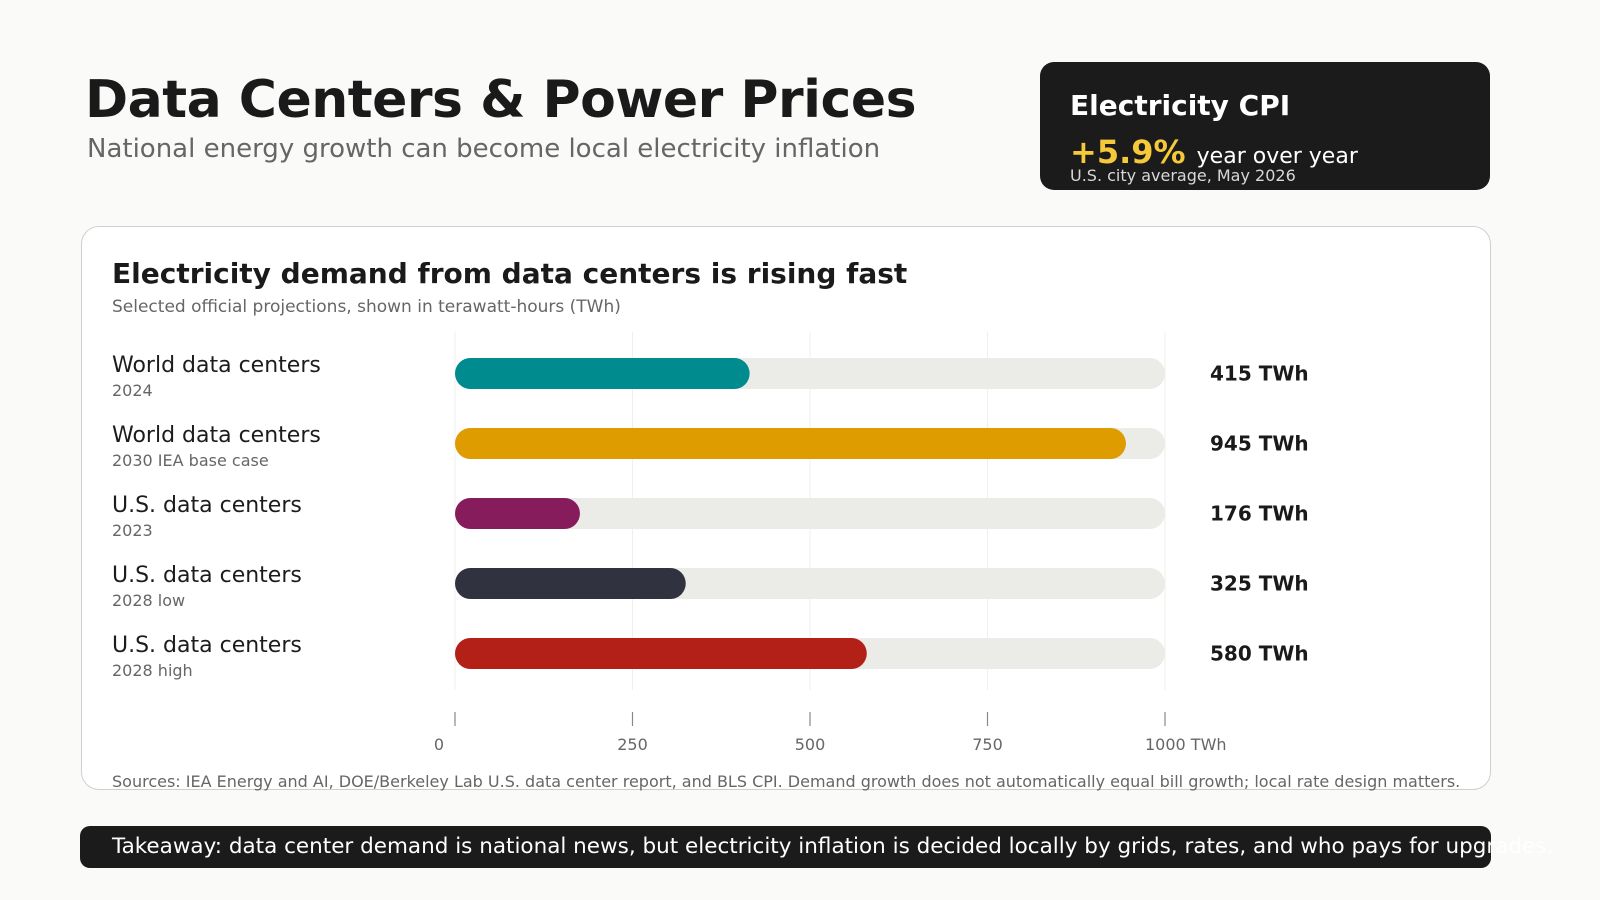 Image resolution: width=1600 pixels, height=900 pixels. What do you see at coordinates (1259, 374) in the screenshot?
I see `bar-value-label: 415 TWh` at bounding box center [1259, 374].